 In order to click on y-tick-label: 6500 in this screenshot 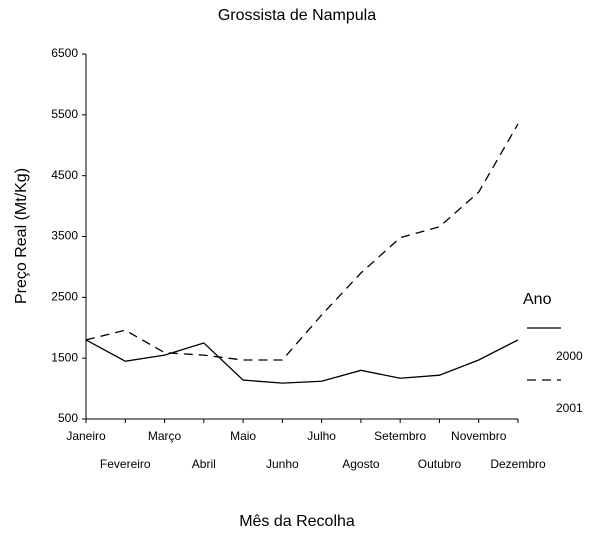, I will do `click(64, 53)`.